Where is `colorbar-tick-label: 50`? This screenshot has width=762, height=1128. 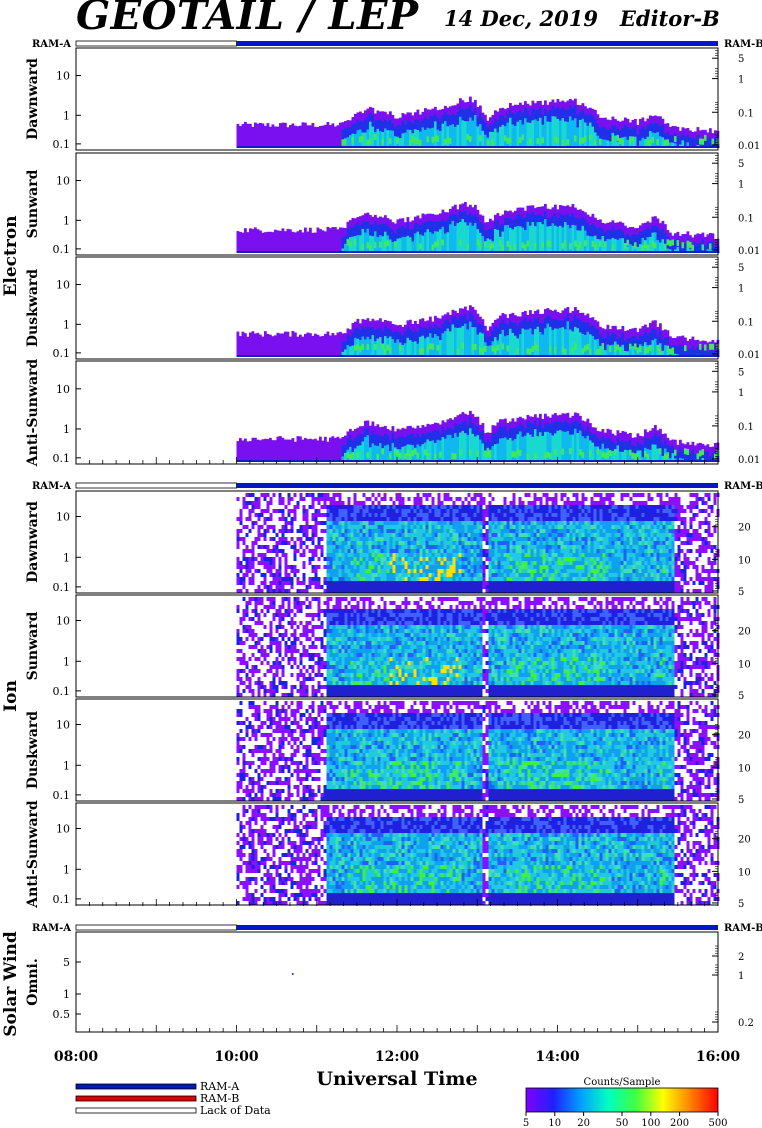
colorbar-tick-label: 50 is located at coordinates (622, 1123).